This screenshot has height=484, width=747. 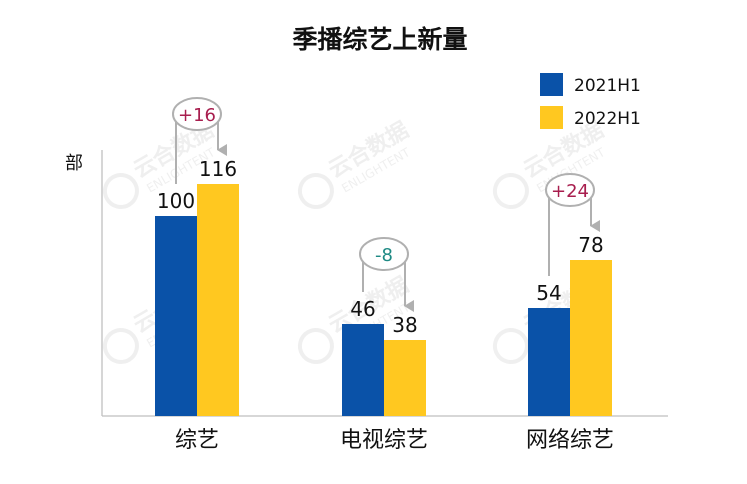 I want to click on change-label: -8, so click(x=384, y=255).